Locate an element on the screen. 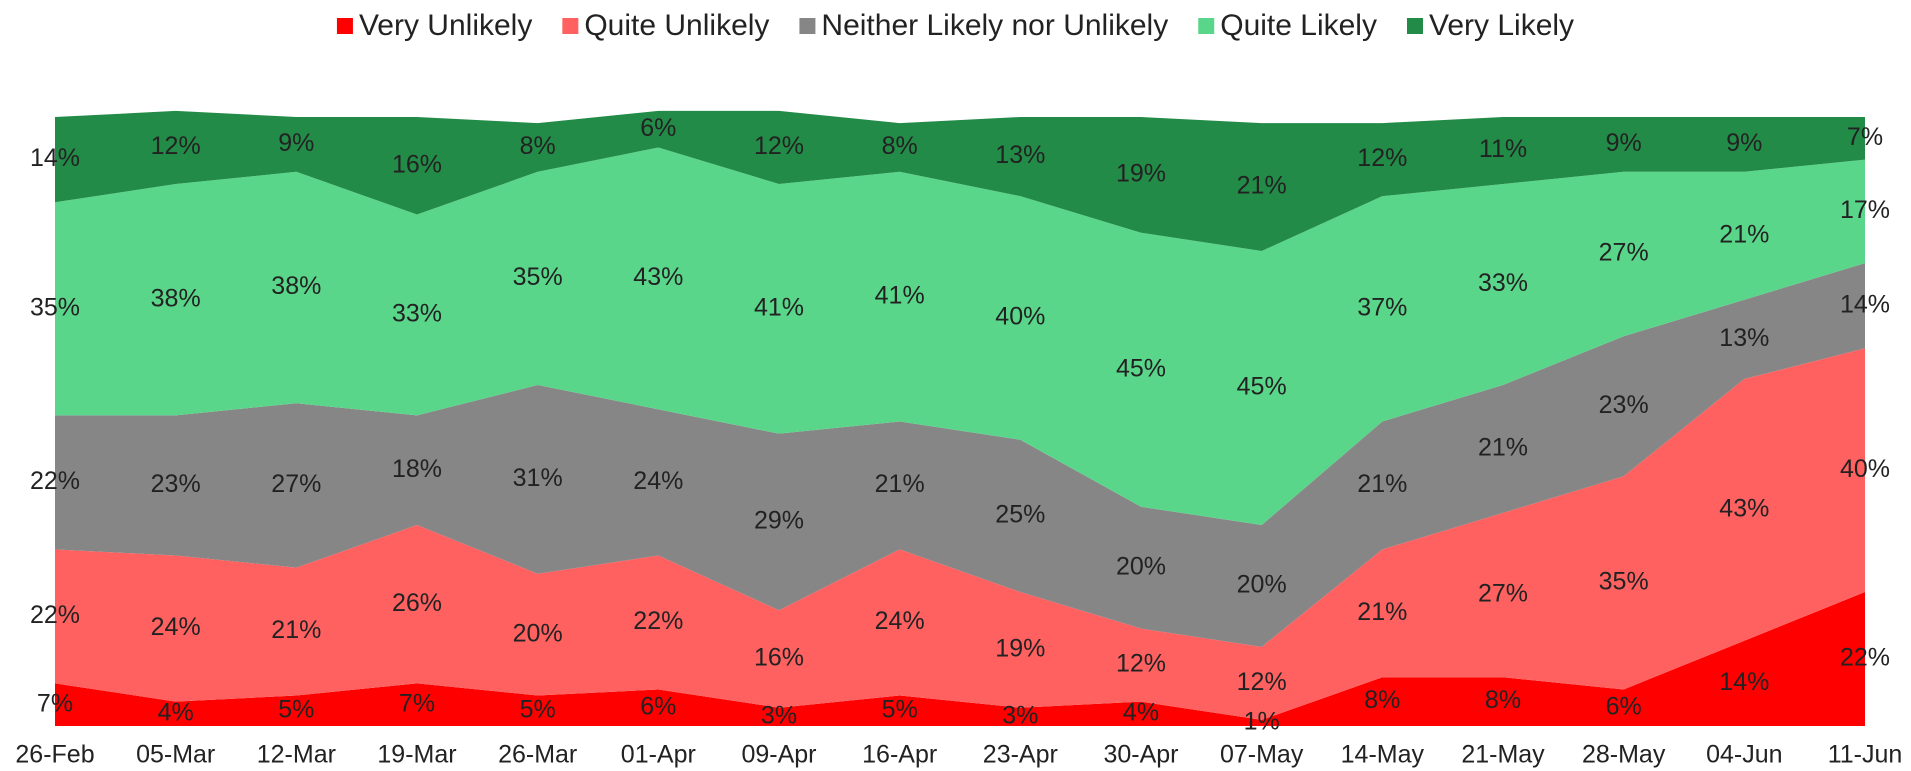 This screenshot has height=771, width=1911. x-tick-label: 19-Mar is located at coordinates (416, 755).